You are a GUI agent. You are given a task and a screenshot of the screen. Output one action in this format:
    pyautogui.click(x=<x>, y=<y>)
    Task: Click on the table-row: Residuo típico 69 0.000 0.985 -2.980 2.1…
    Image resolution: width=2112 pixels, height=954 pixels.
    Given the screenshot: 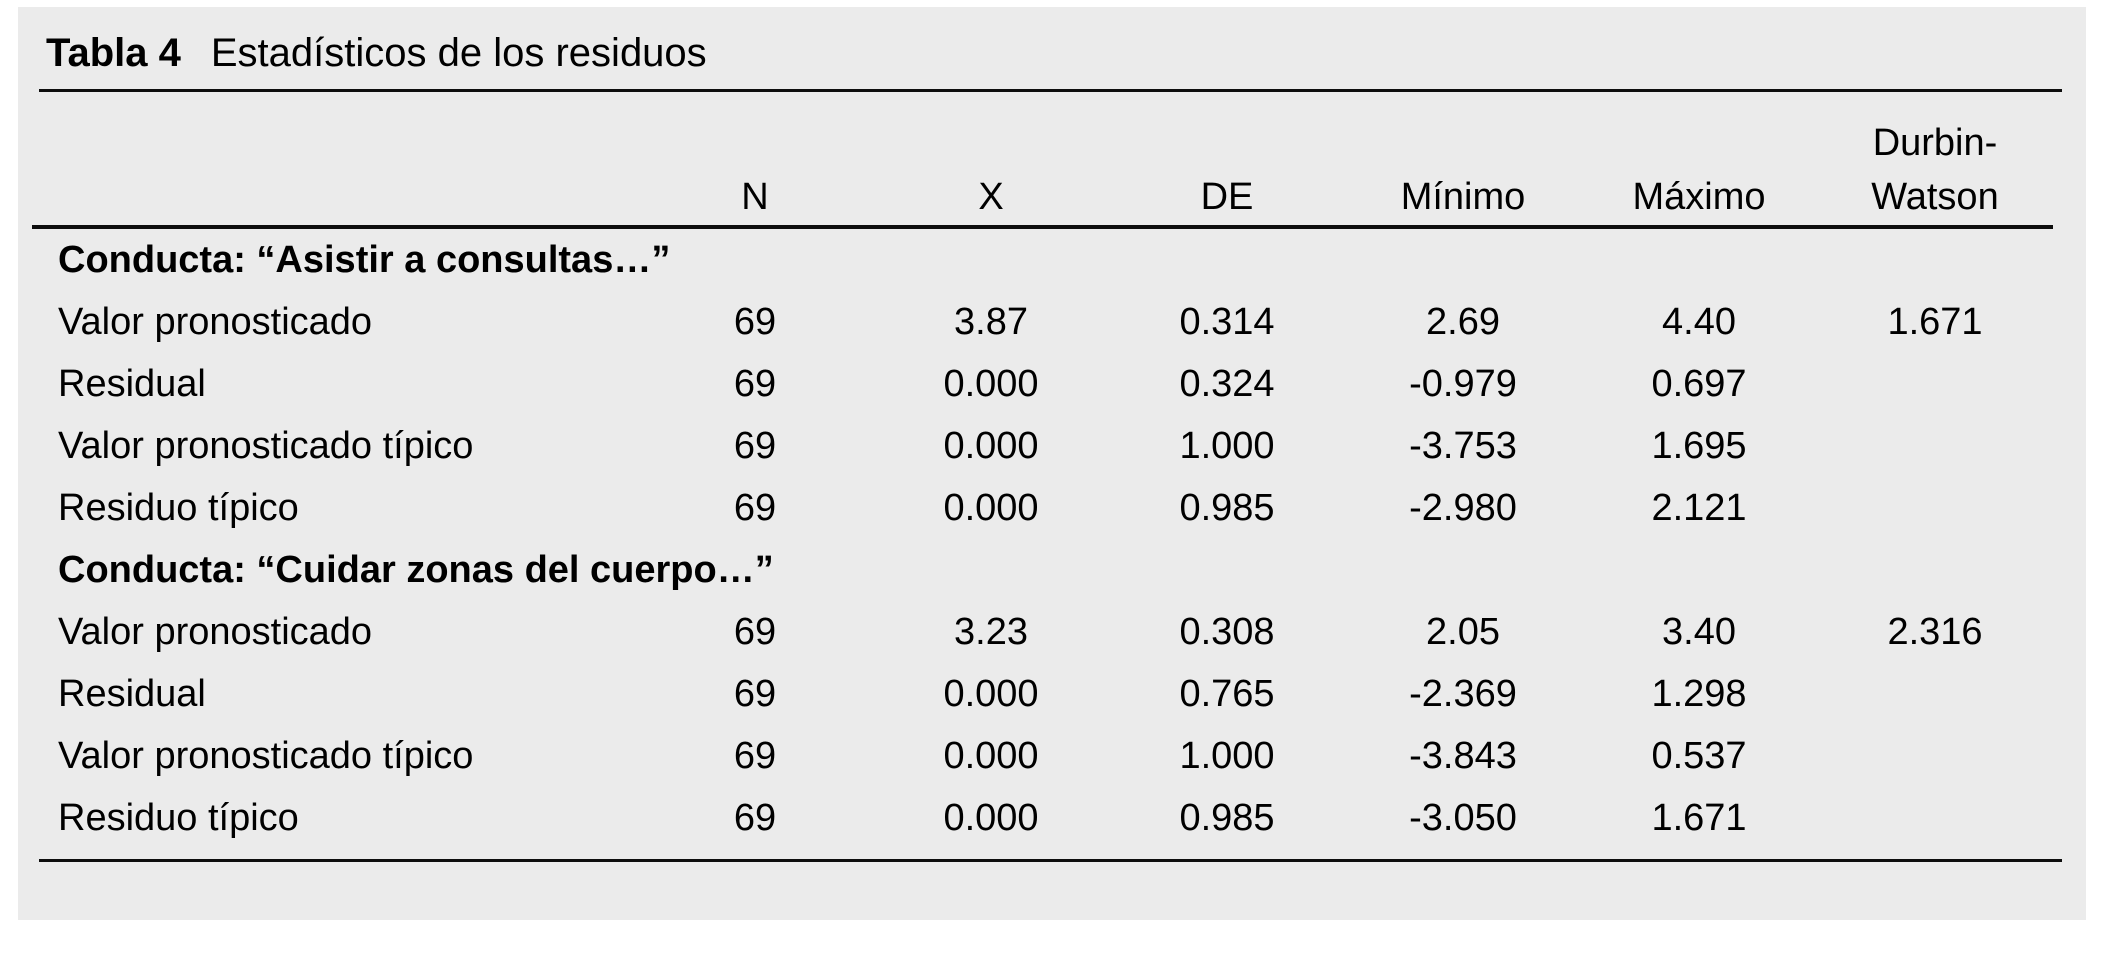 What is the action you would take?
    pyautogui.click(x=1042, y=508)
    